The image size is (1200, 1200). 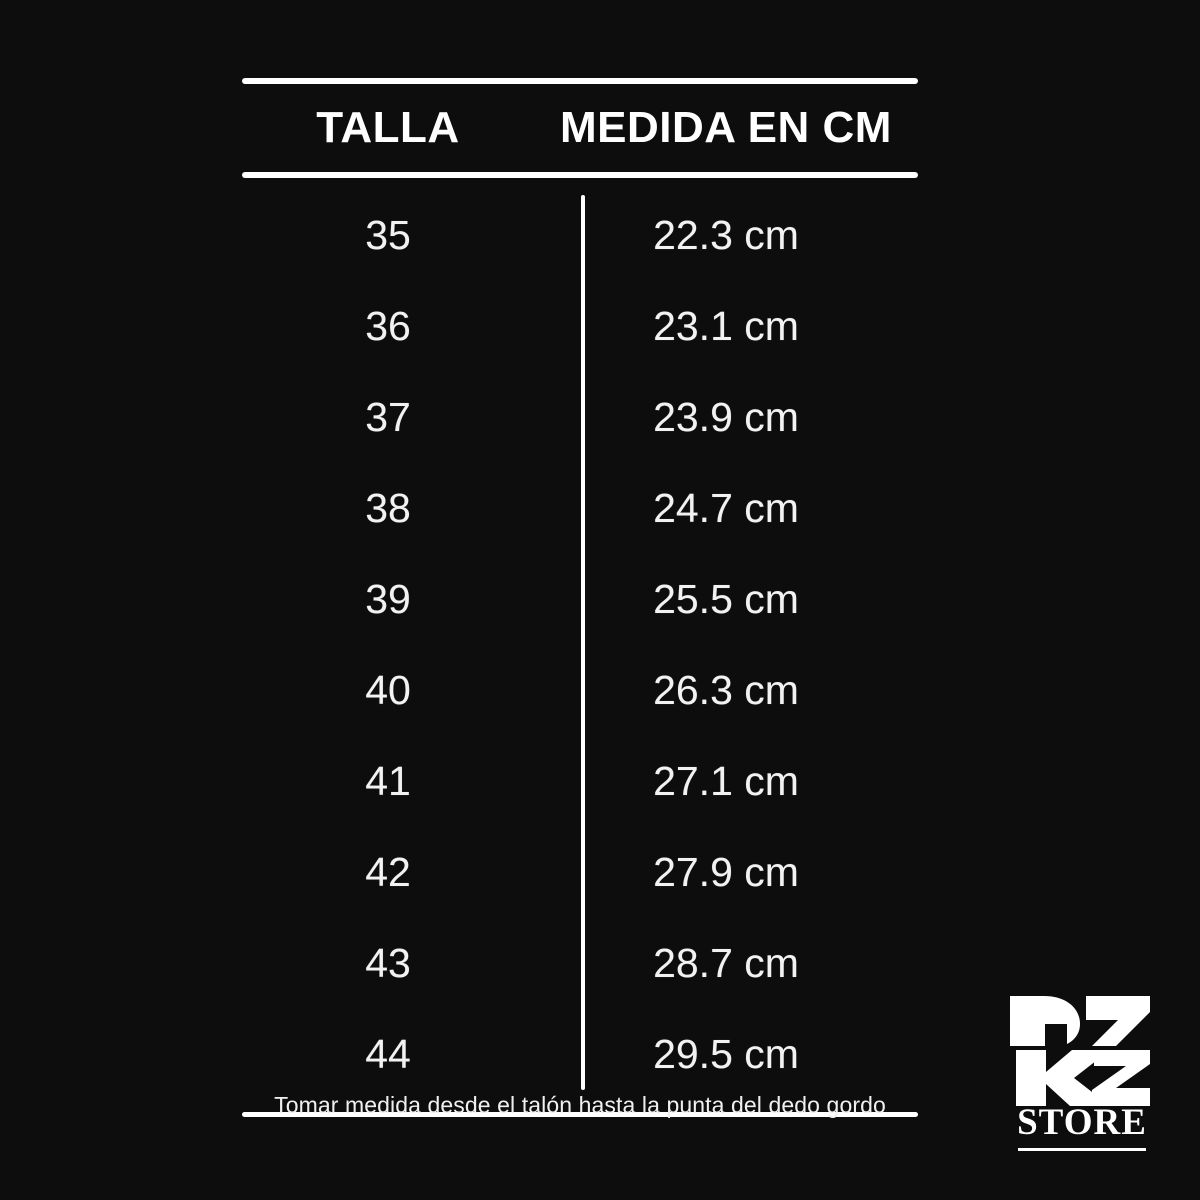 What do you see at coordinates (726, 127) in the screenshot?
I see `column-header-medida: MEDIDA EN CM` at bounding box center [726, 127].